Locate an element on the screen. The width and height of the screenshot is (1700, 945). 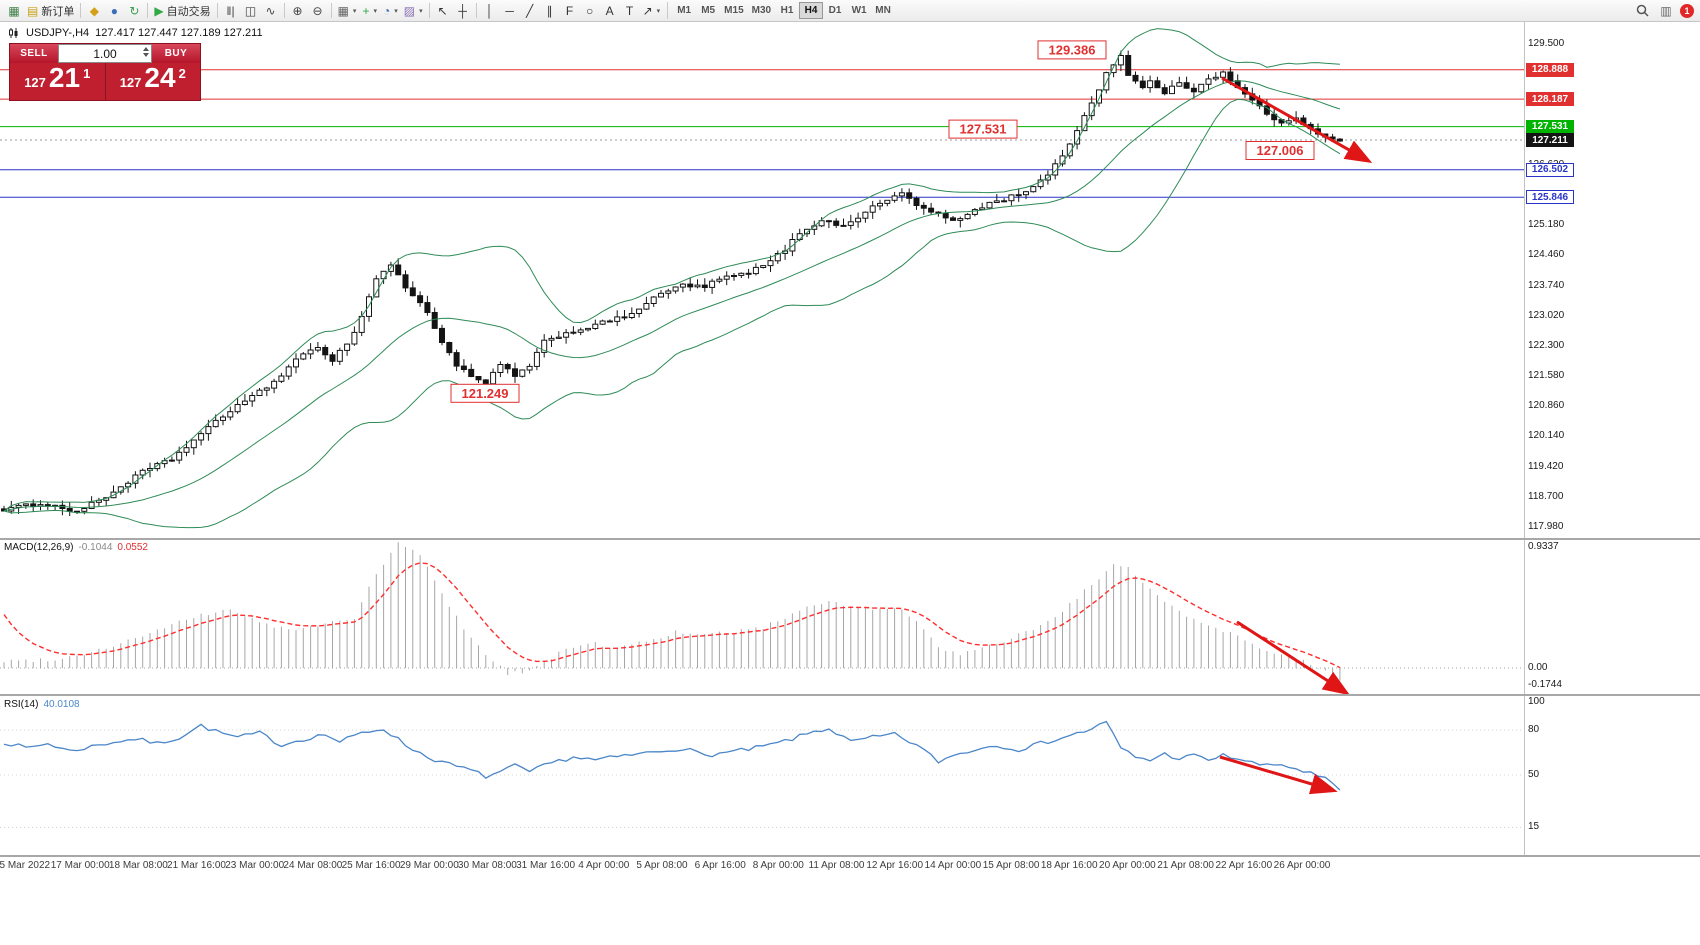
time-axis-label: 14 Apr 00:00 is located at coordinates (953, 865).